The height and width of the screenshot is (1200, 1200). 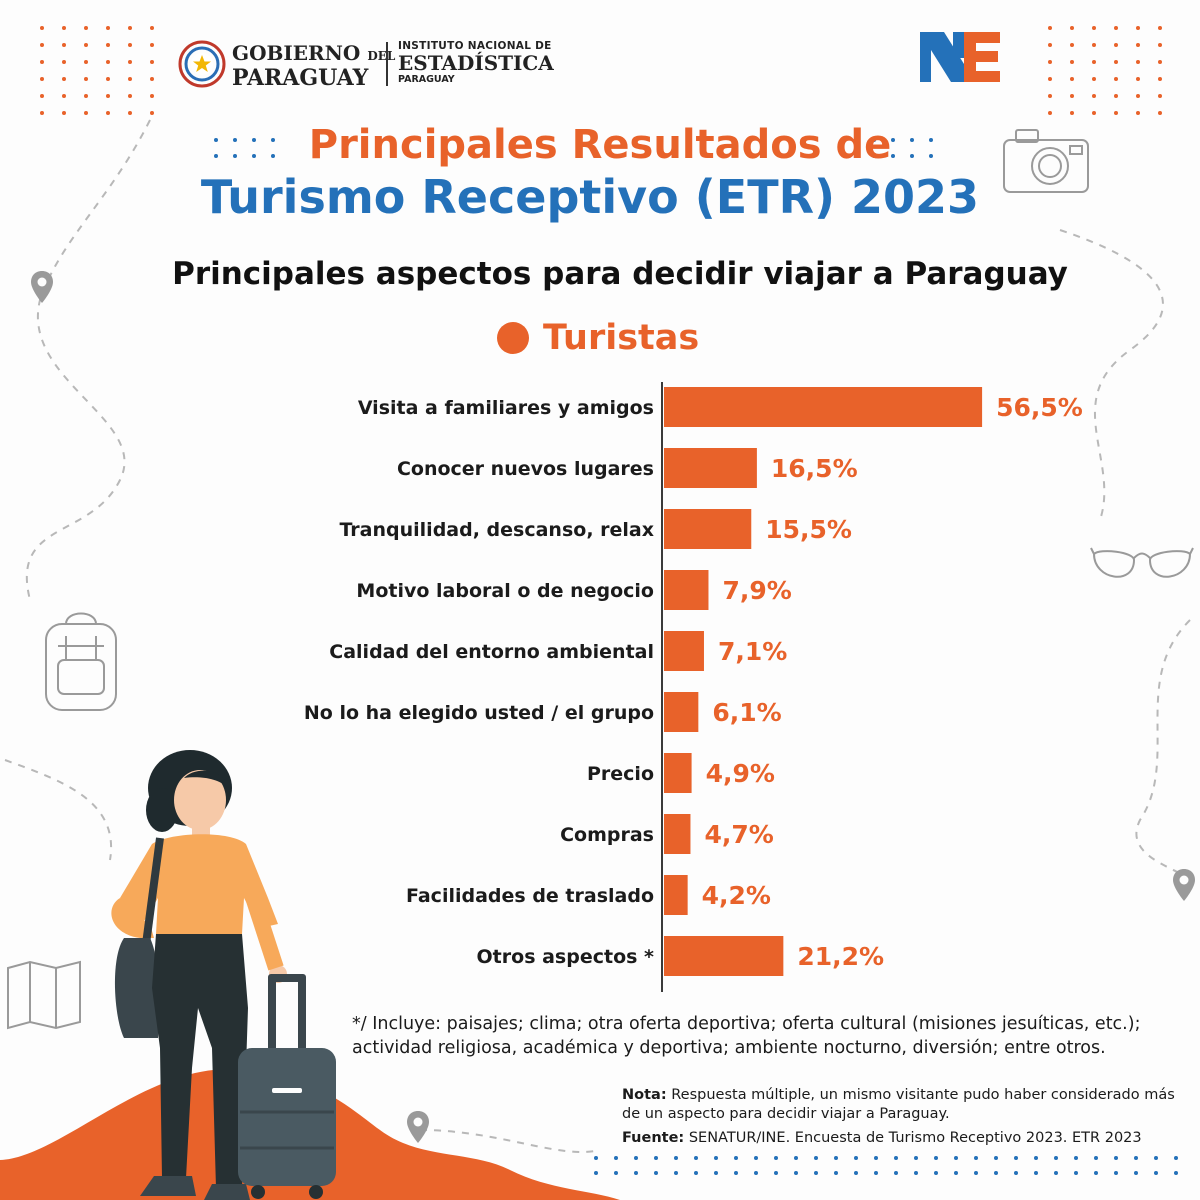 What do you see at coordinates (381, 56) in the screenshot?
I see `gobierno-del: DEL` at bounding box center [381, 56].